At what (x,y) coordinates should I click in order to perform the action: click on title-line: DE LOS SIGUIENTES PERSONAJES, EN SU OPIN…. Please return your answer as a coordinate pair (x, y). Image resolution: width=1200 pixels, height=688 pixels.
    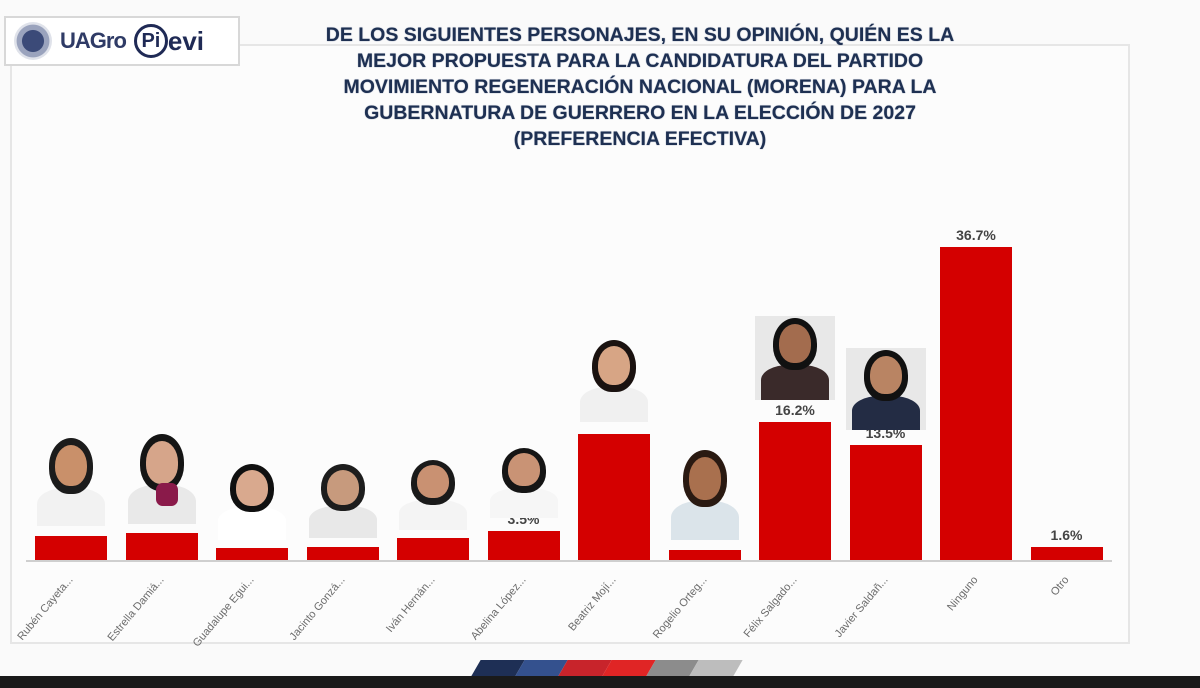
    Looking at the image, I should click on (640, 35).